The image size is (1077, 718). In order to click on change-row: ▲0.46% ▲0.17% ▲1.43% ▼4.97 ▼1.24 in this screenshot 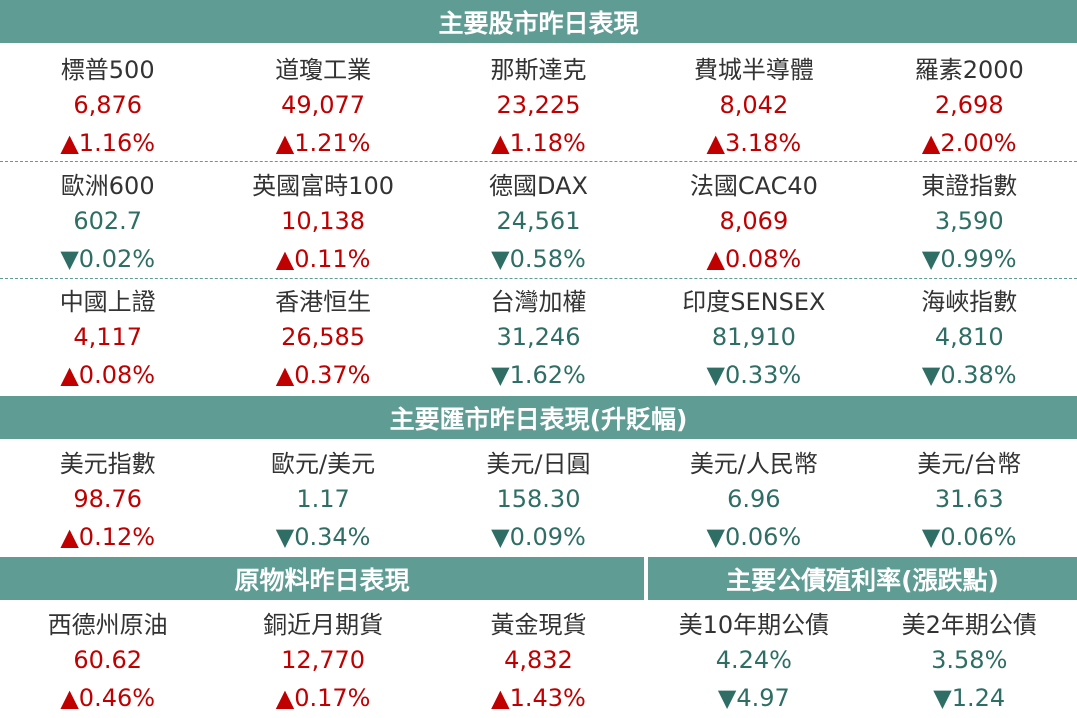, I will do `click(538, 698)`.